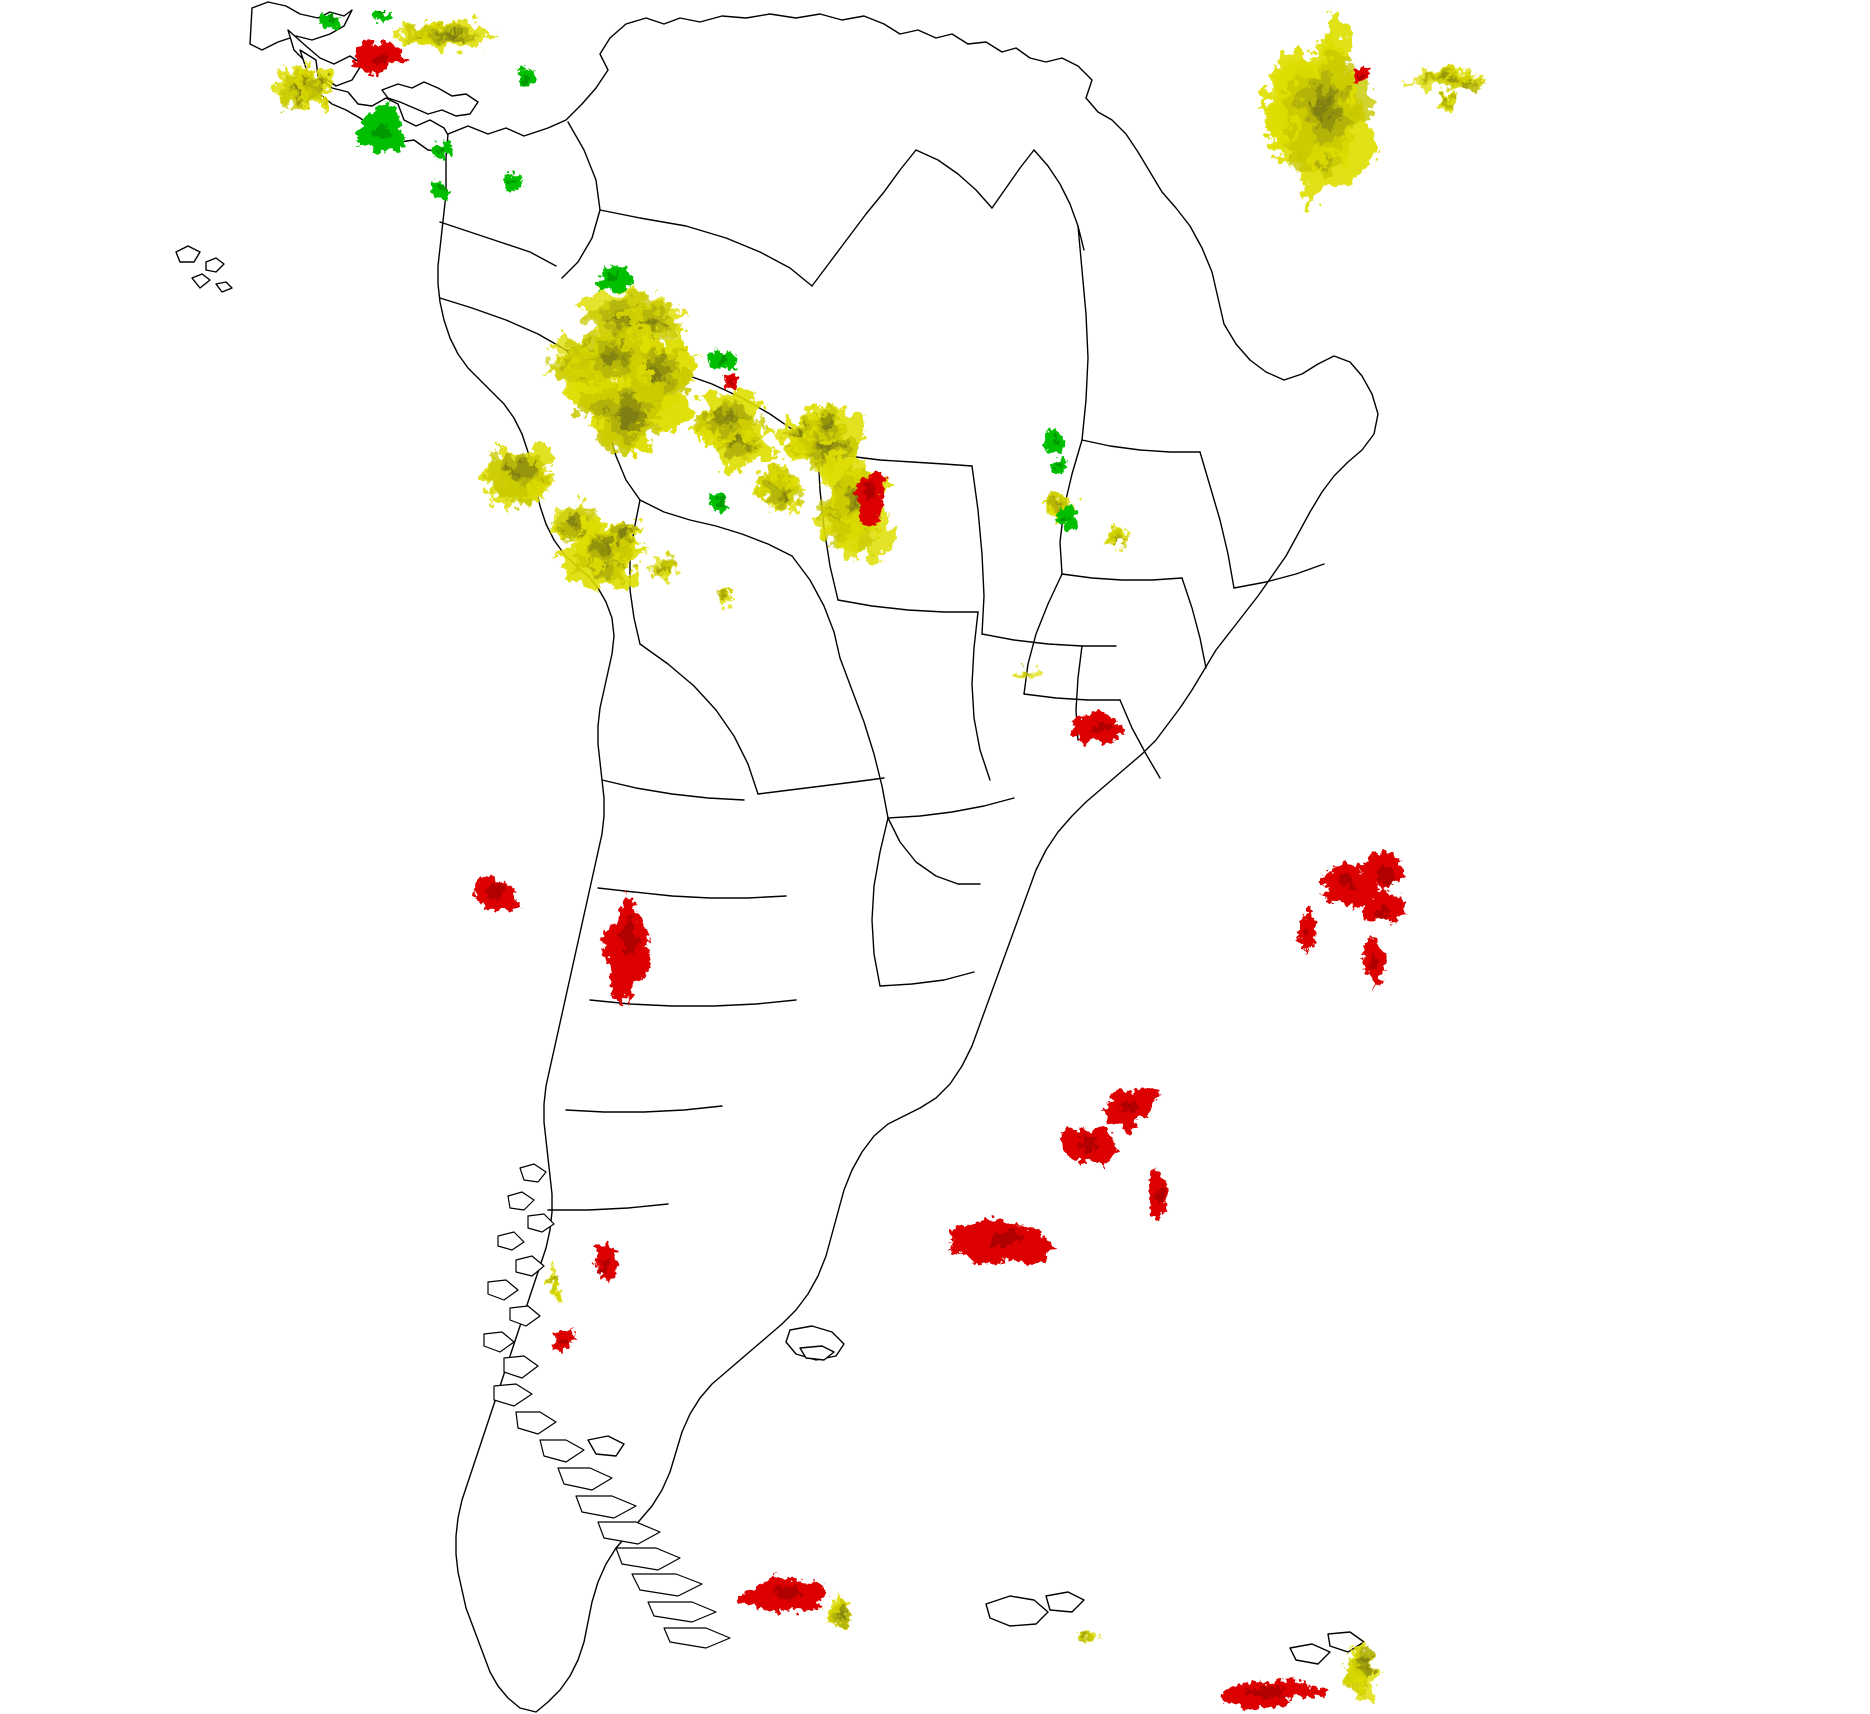 The image size is (1870, 1714). I want to click on blob-nicaragua-patch, so click(330, 23).